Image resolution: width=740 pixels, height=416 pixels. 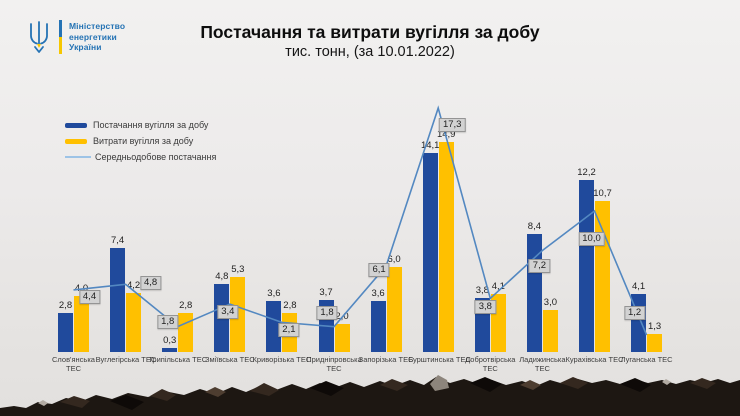 I want to click on page-title: Постачання та витрати вугілля за добу, so click(x=370, y=32).